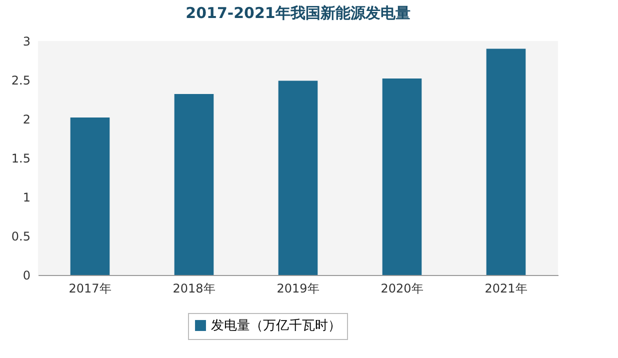 The image size is (618, 358). I want to click on y-tick-label: 3, so click(26, 41).